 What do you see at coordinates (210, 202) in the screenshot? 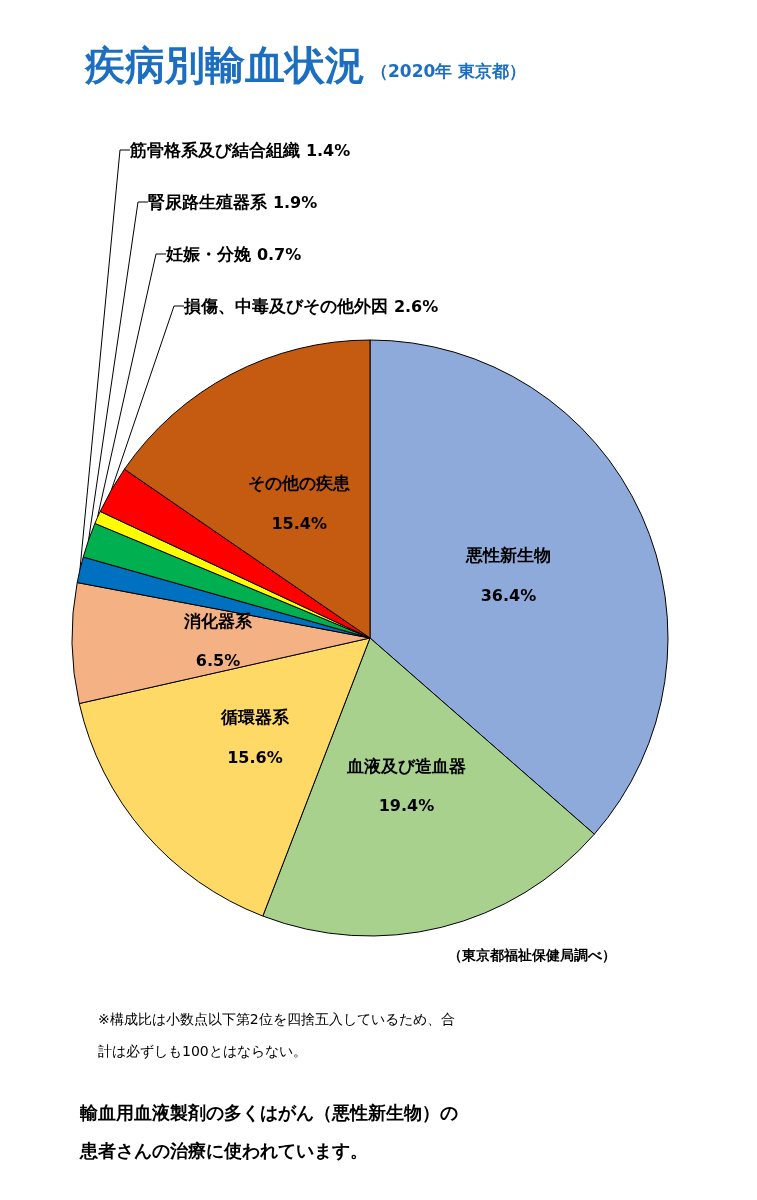
I see `slice-label: 腎尿路生殖器系` at bounding box center [210, 202].